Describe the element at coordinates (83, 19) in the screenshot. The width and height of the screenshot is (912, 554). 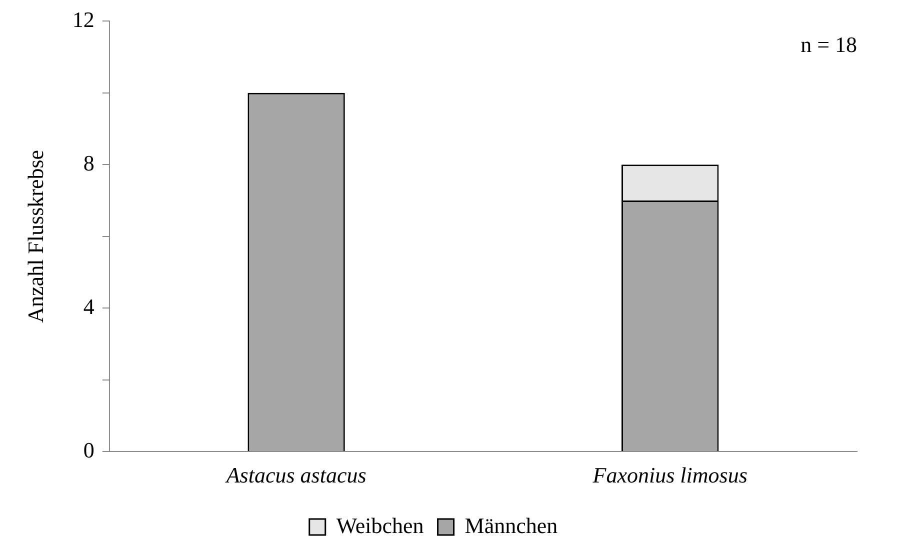
I see `y-tick-label: 12` at that location.